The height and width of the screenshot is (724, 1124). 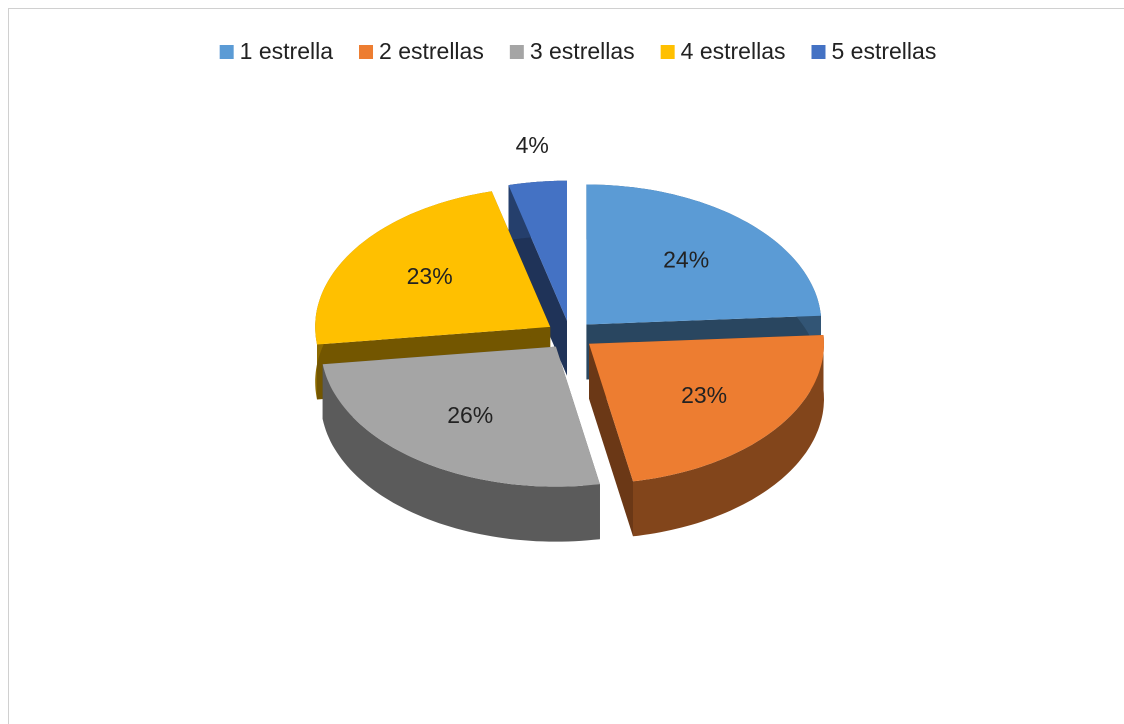 What do you see at coordinates (611, 440) in the screenshot?
I see `slice-side` at bounding box center [611, 440].